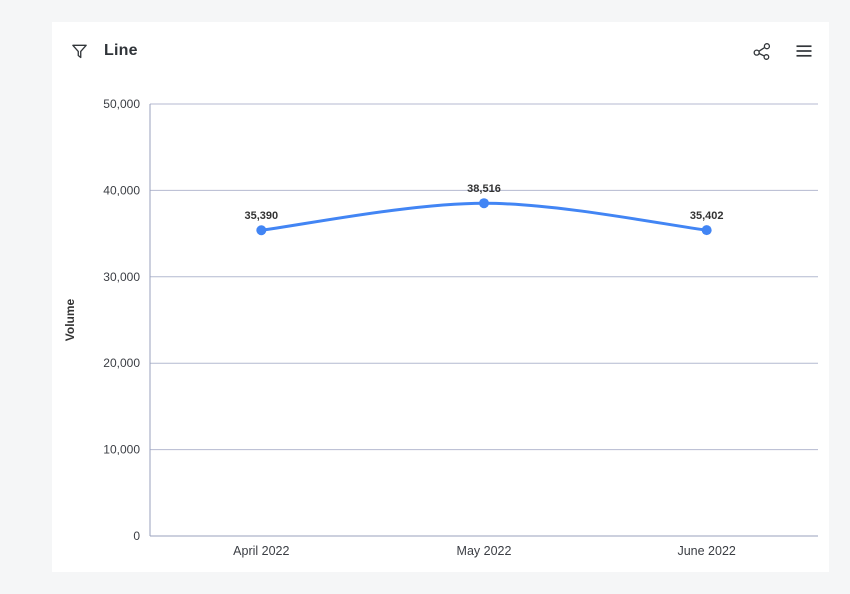  Describe the element at coordinates (261, 551) in the screenshot. I see `x-category-label: April 2022` at that location.